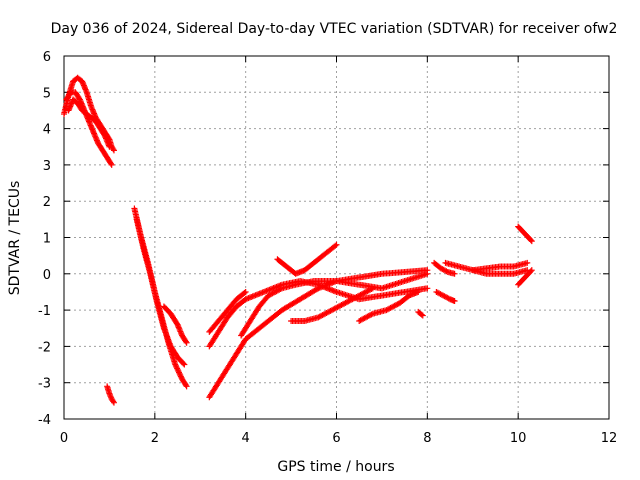 This screenshot has width=640, height=480. What do you see at coordinates (335, 467) in the screenshot?
I see `x-axis-label: GPS time / hours` at bounding box center [335, 467].